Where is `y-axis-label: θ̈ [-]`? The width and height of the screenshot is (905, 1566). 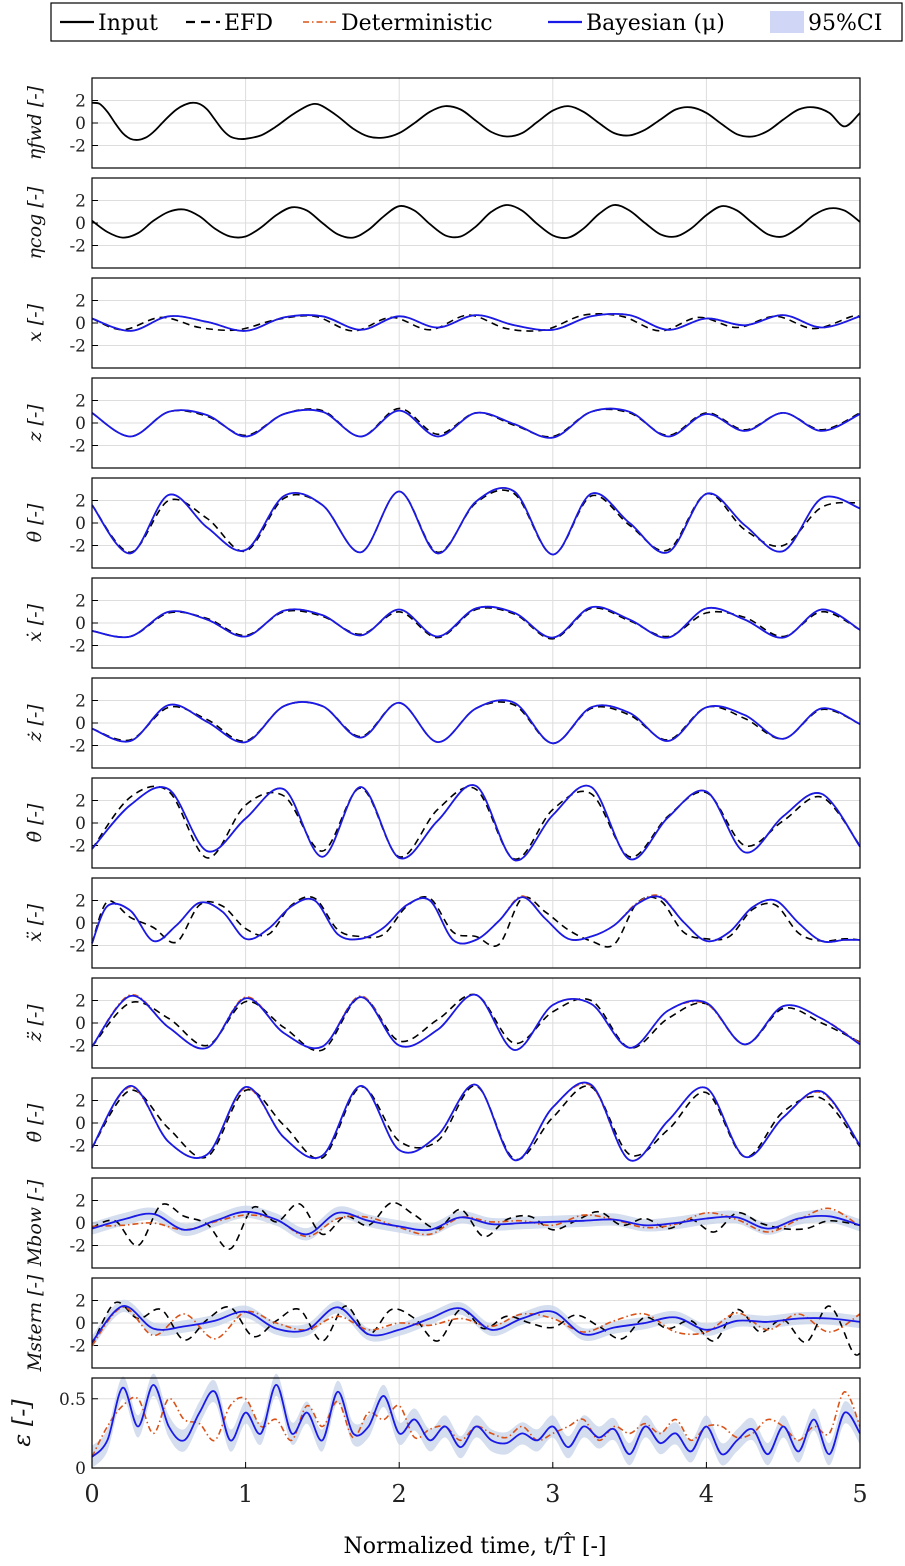 y-axis-label: θ̈ [-] is located at coordinates (35, 1122).